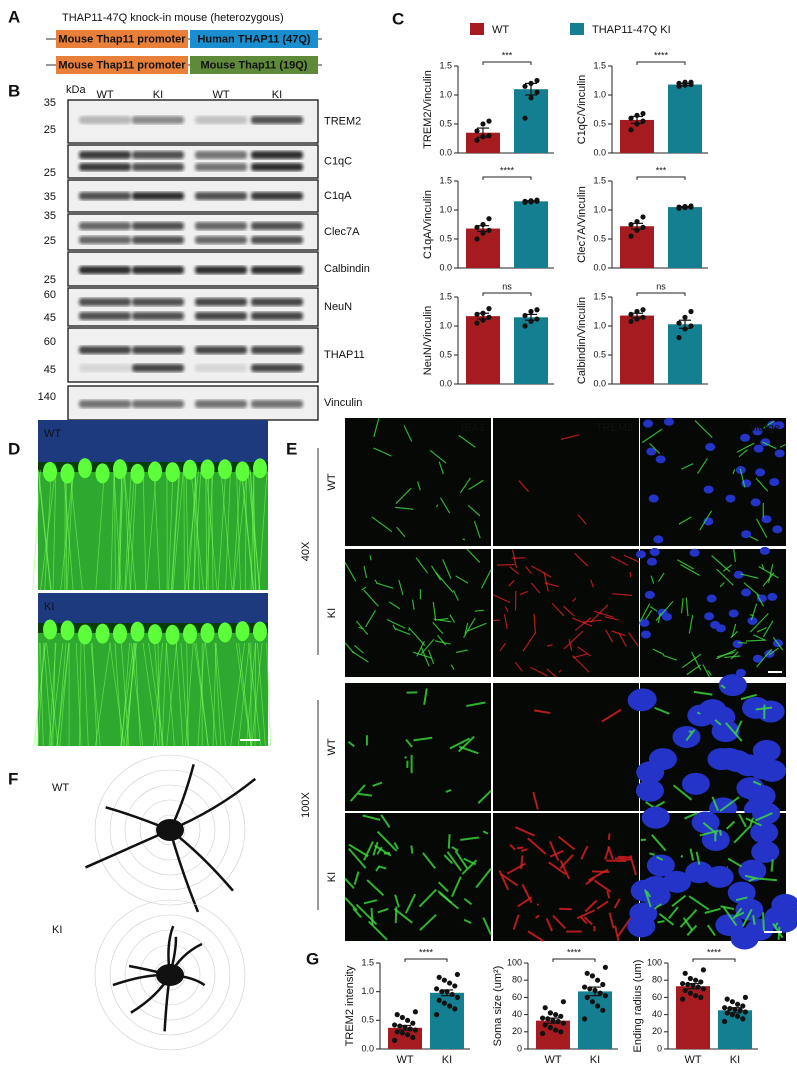 The width and height of the screenshot is (797, 1067). Describe the element at coordinates (661, 286) in the screenshot. I see `significance-label: ns` at that location.